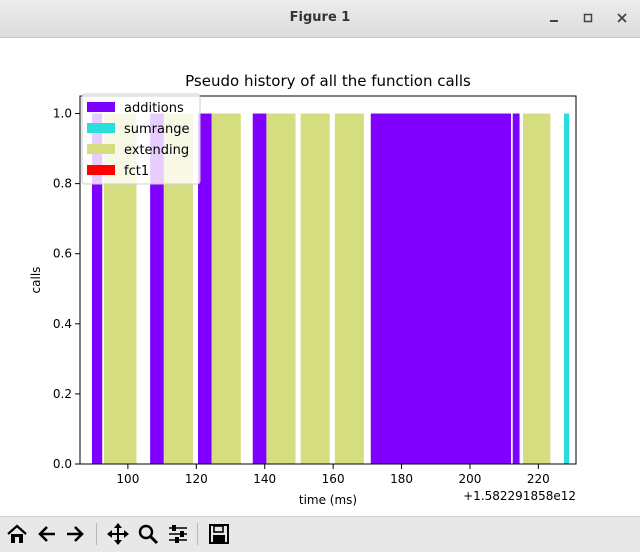 This screenshot has width=640, height=552. I want to click on chart-title: Pseudo history of all the function calls, so click(328, 81).